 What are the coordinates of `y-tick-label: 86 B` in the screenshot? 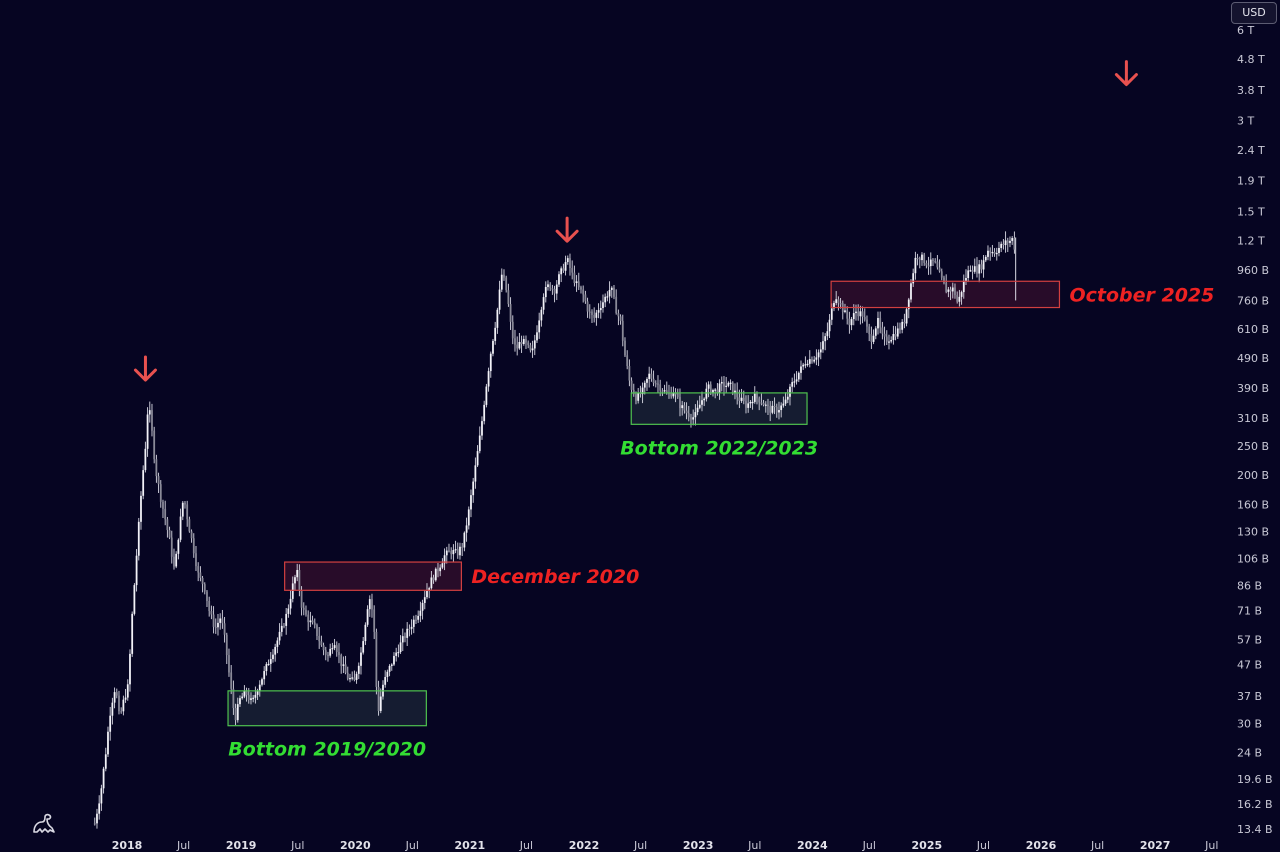 It's located at (1249, 586).